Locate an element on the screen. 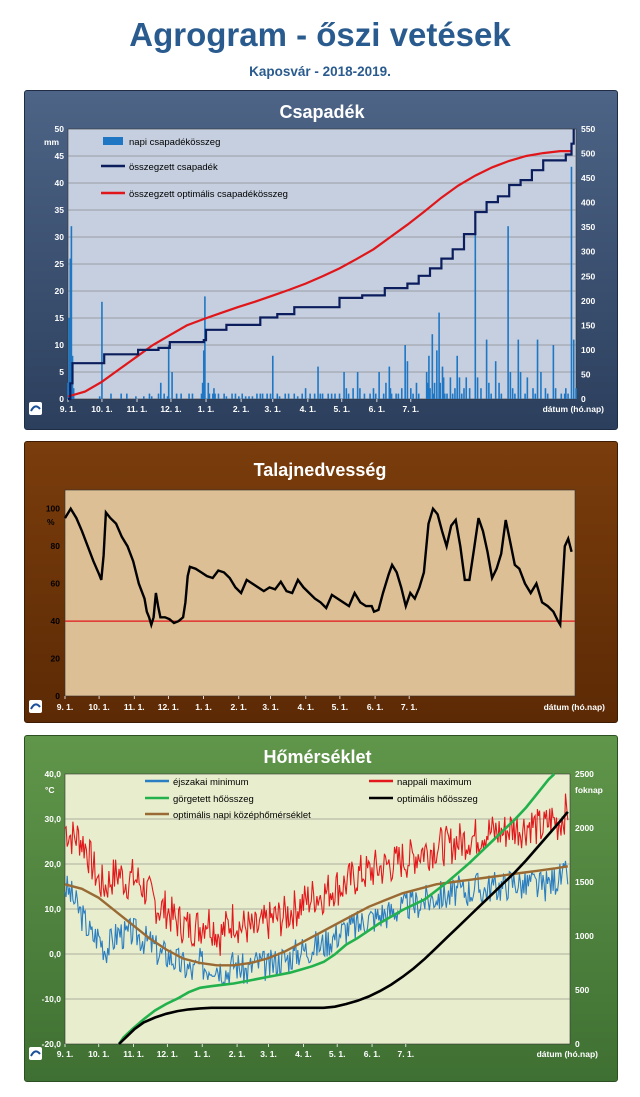 This screenshot has height=1097, width=640. x-tick-label: 4. 1. is located at coordinates (303, 1054).